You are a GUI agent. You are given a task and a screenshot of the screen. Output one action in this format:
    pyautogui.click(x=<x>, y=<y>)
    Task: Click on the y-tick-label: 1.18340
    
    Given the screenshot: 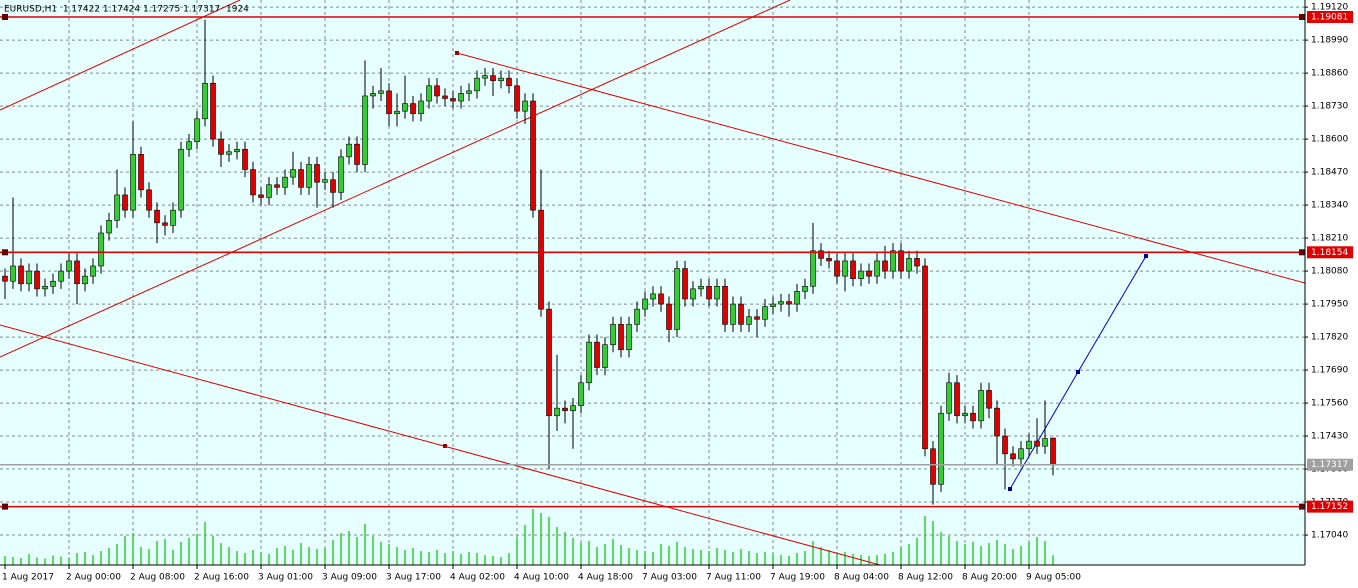 What is the action you would take?
    pyautogui.click(x=1329, y=206)
    